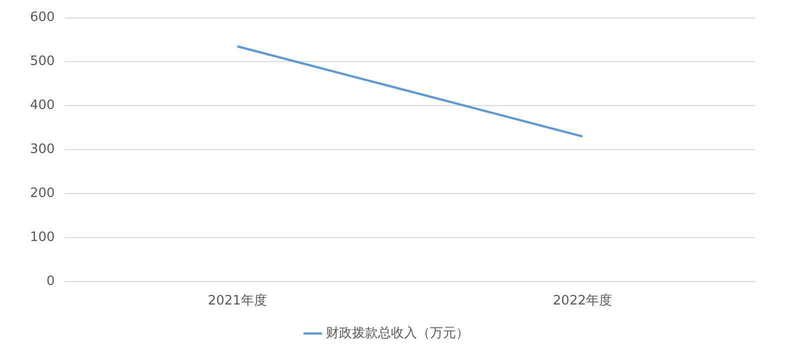 This screenshot has height=358, width=800. Describe the element at coordinates (397, 333) in the screenshot. I see `legend-label: 财政拨款总收入（万元）` at that location.